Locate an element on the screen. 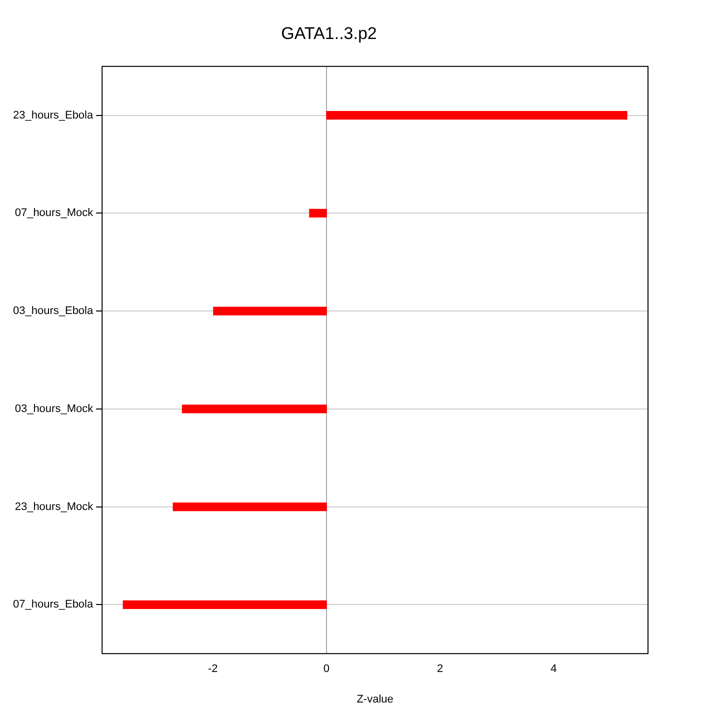  y-tick-label: 07_hours_Mock is located at coordinates (54, 213).